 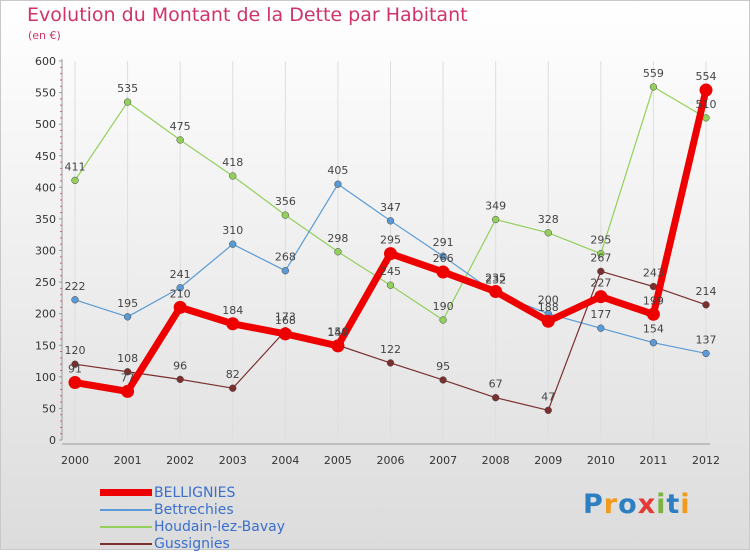 What do you see at coordinates (390, 240) in the screenshot?
I see `data-label: 295` at bounding box center [390, 240].